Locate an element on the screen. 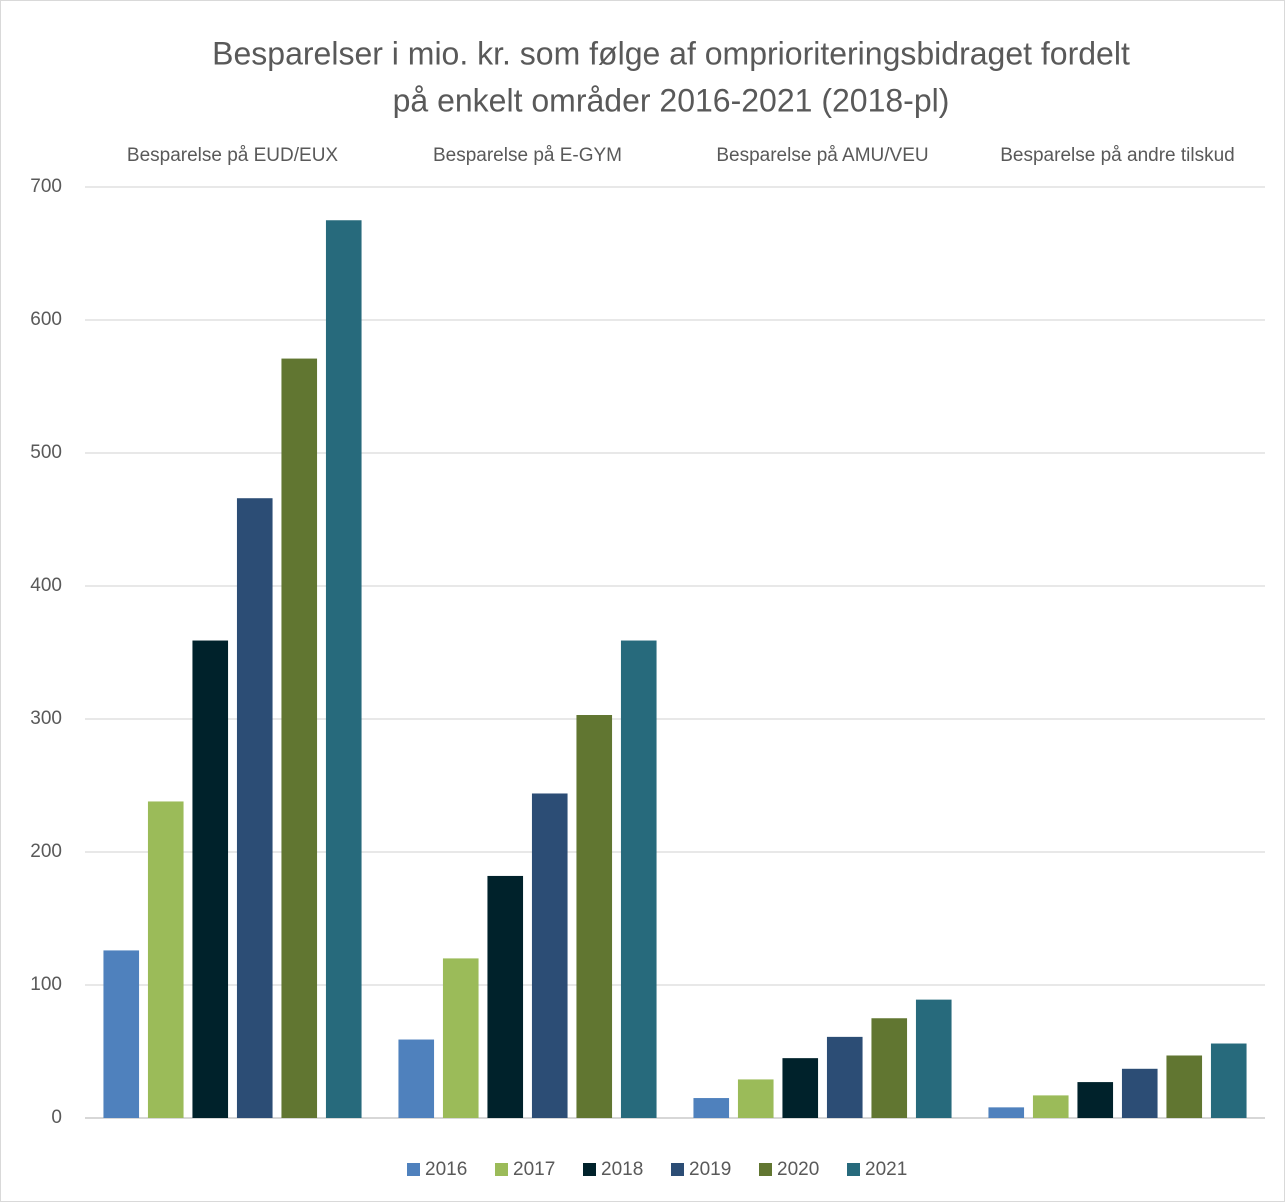 This screenshot has height=1202, width=1285. legend-label: 2019 is located at coordinates (710, 1169).